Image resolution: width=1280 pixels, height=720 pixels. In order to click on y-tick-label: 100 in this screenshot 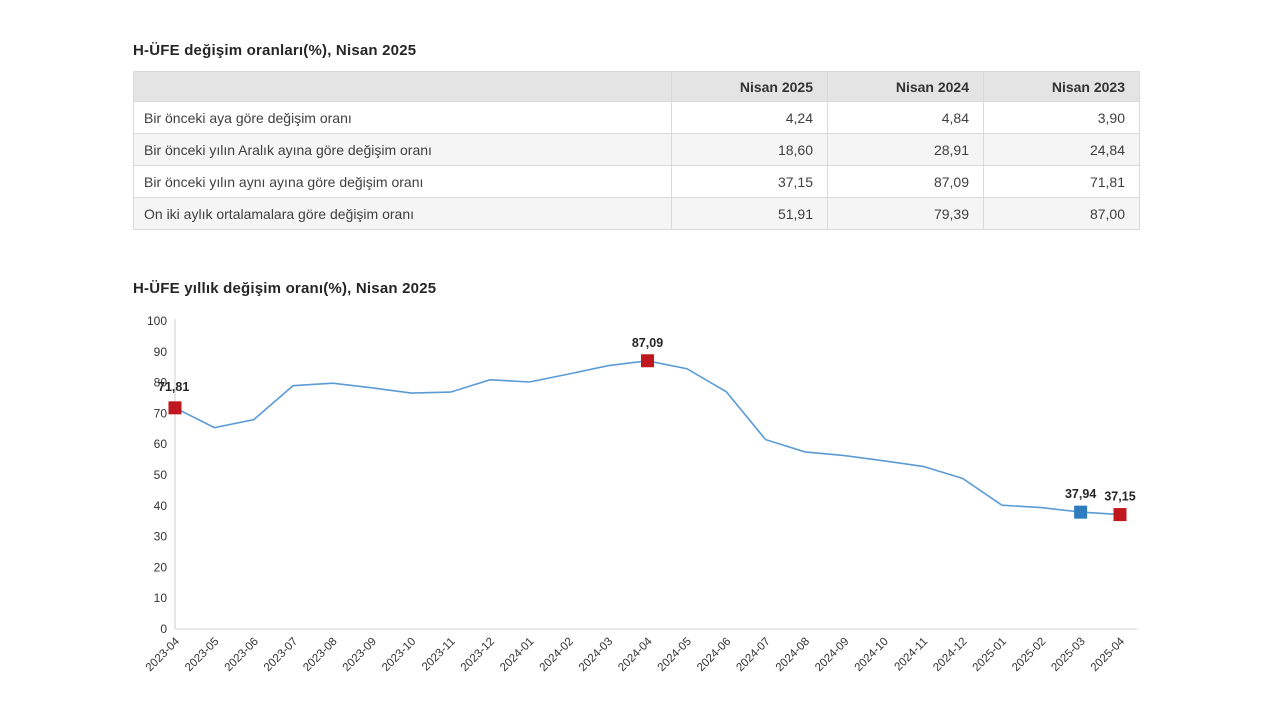, I will do `click(157, 321)`.